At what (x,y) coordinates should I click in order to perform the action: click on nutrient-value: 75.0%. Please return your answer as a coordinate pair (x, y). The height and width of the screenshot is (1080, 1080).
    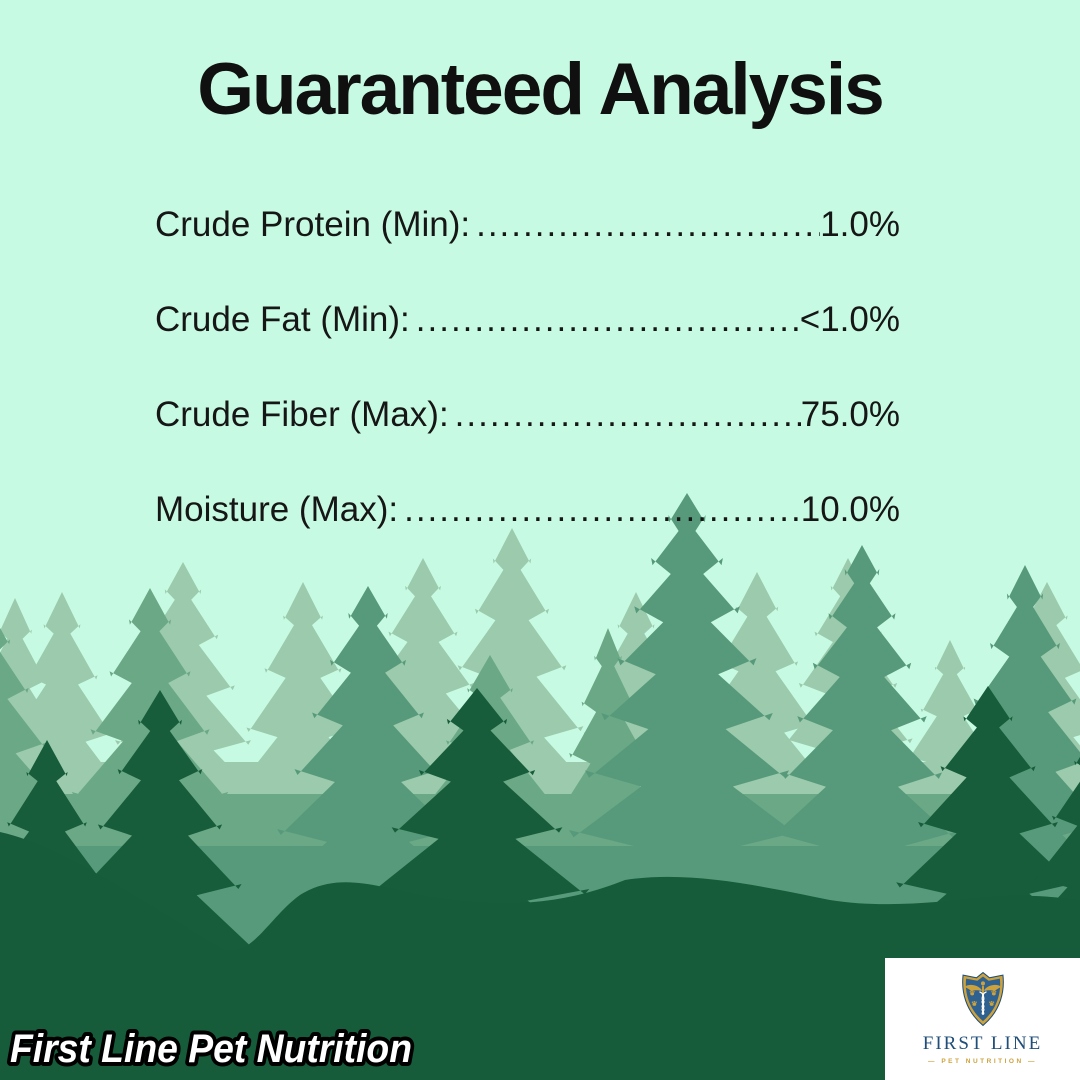
    Looking at the image, I should click on (850, 414).